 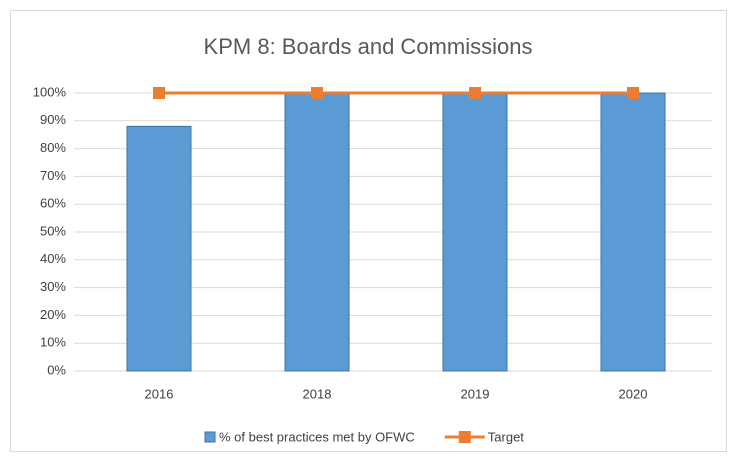 What do you see at coordinates (53, 314) in the screenshot?
I see `y-tick-label: 20%` at bounding box center [53, 314].